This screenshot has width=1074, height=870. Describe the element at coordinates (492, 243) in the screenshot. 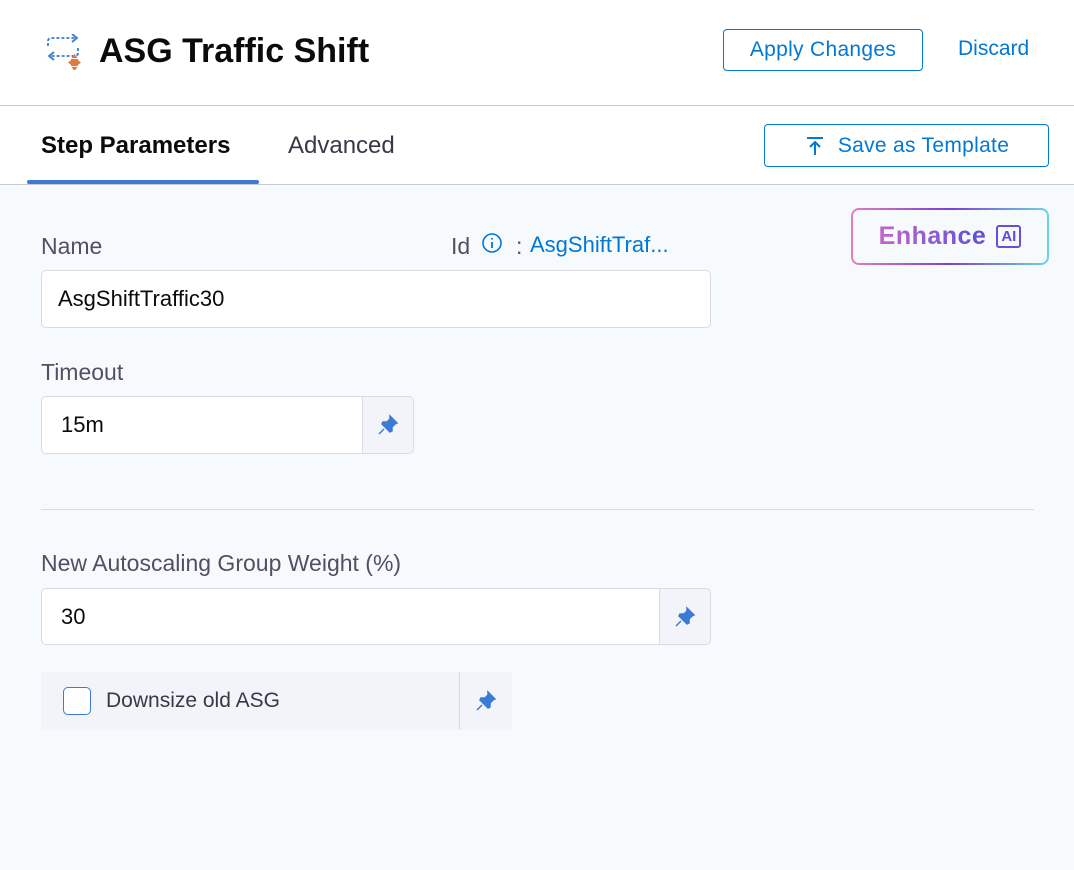

I see `info-icon` at that location.